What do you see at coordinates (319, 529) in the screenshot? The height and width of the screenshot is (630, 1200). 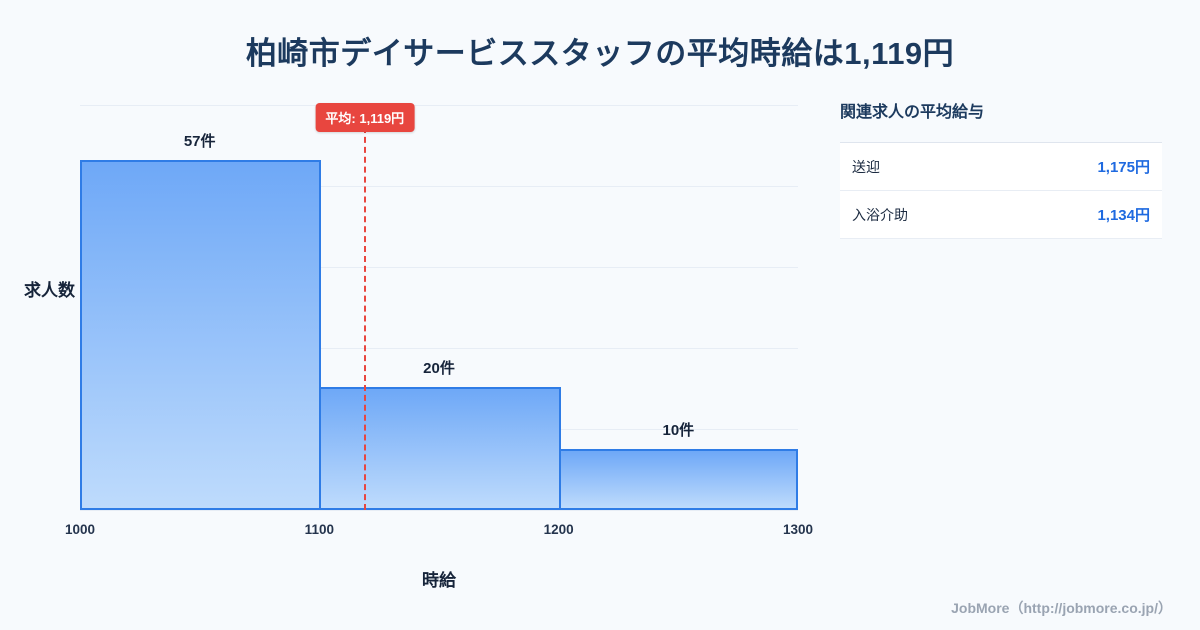 I see `x-tick-label: 1100` at bounding box center [319, 529].